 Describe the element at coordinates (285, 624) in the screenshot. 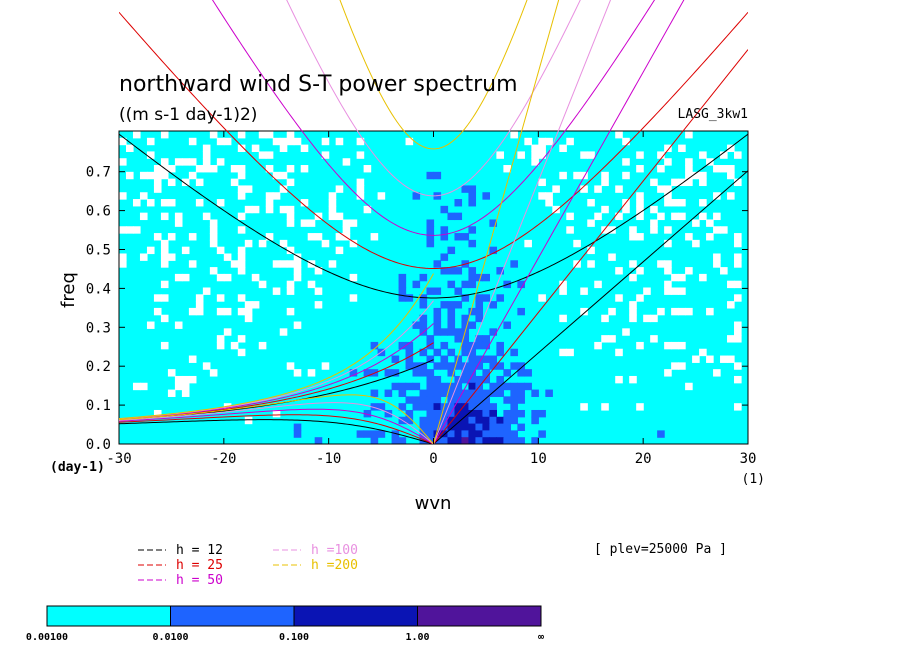

I see `colorbar: 0.00100 0.0100 0.100 1.00 ∞` at that location.